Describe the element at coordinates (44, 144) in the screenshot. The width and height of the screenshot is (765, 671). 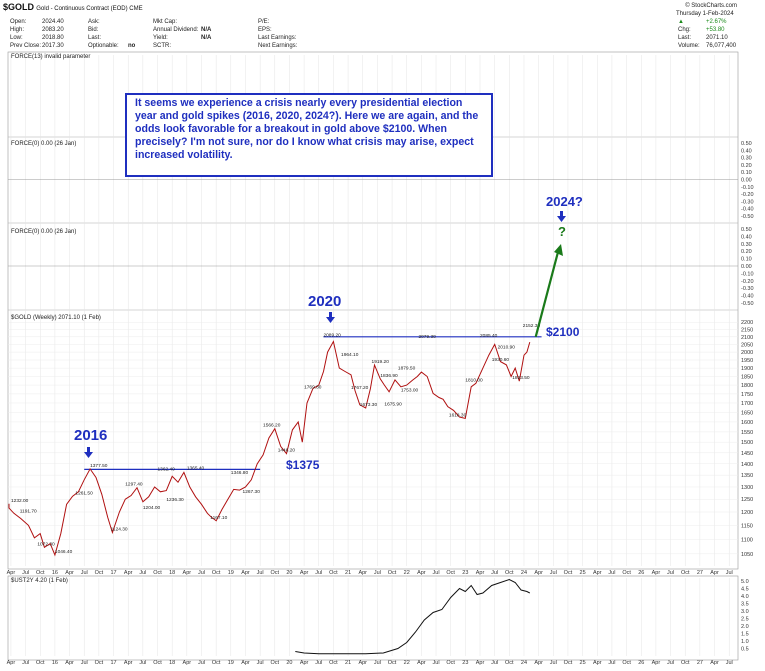
I see `panel-title-force-a: FORCE(0) 0.00 (26 Jan)` at that location.